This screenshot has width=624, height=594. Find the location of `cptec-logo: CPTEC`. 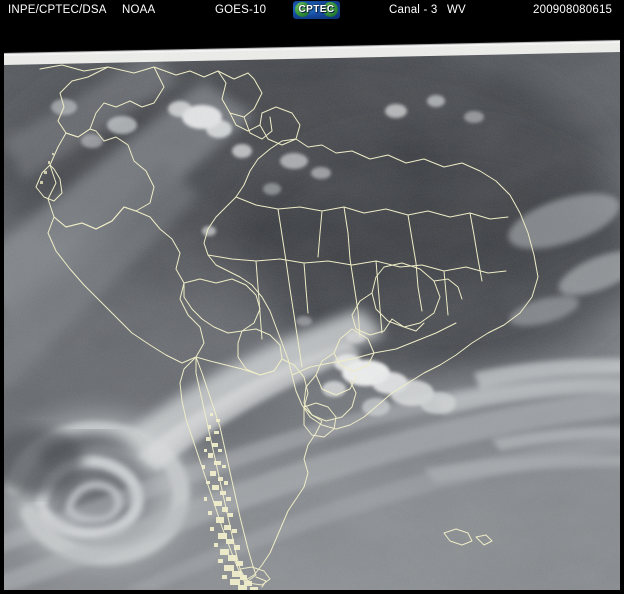

cptec-logo: CPTEC is located at coordinates (316, 10).